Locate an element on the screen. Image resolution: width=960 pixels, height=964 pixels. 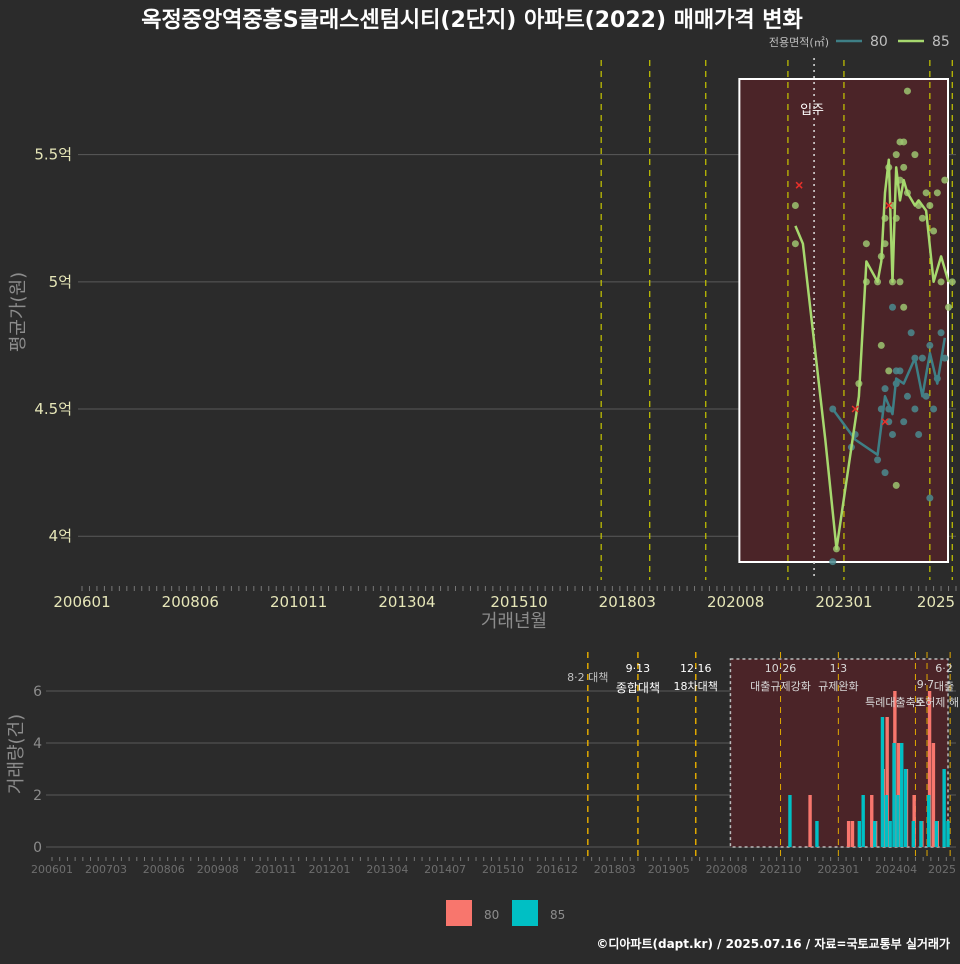
policy-name-label: 종합대책 is located at coordinates (638, 687).